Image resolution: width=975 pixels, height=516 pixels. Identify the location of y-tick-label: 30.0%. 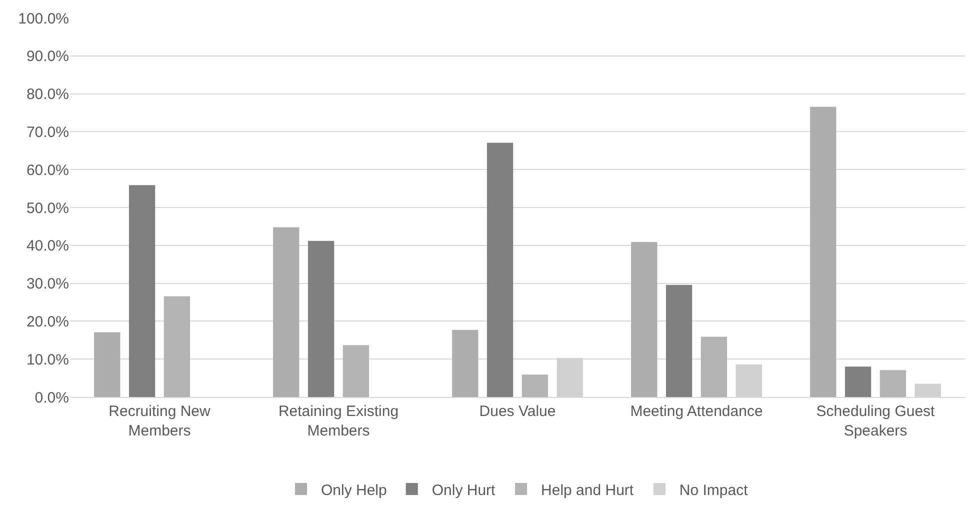
(47, 284).